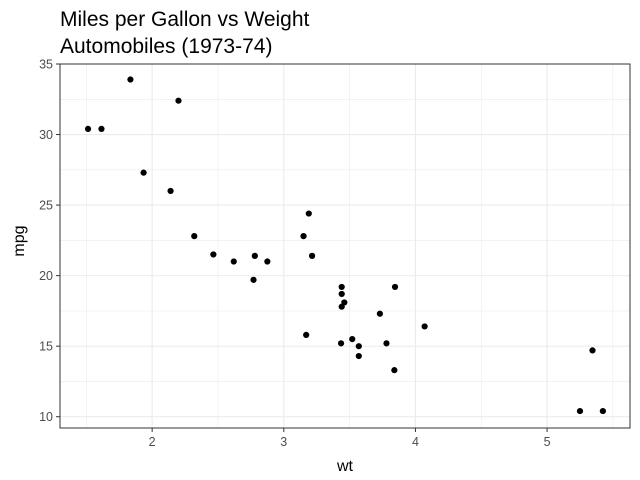  Describe the element at coordinates (19, 240) in the screenshot. I see `y-axis-title: mpg` at that location.